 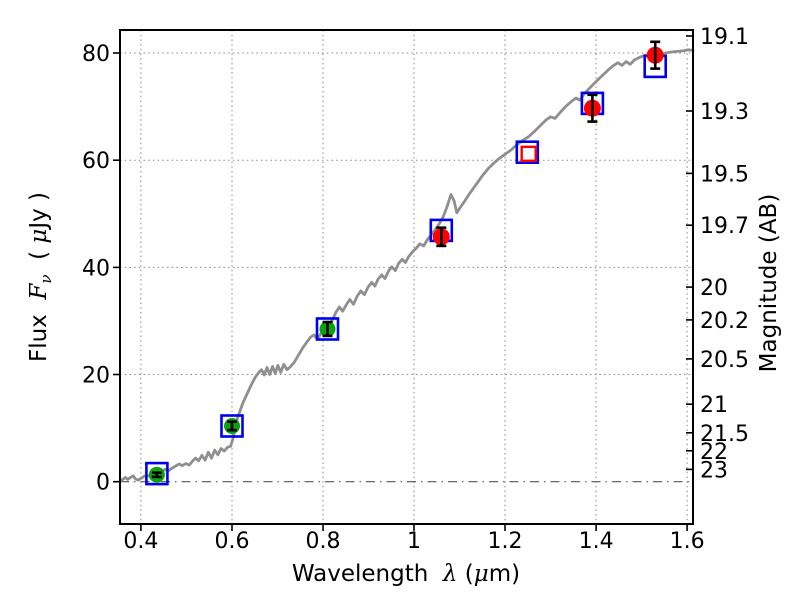 What do you see at coordinates (714, 470) in the screenshot?
I see `y-tick-label-right: 23` at bounding box center [714, 470].